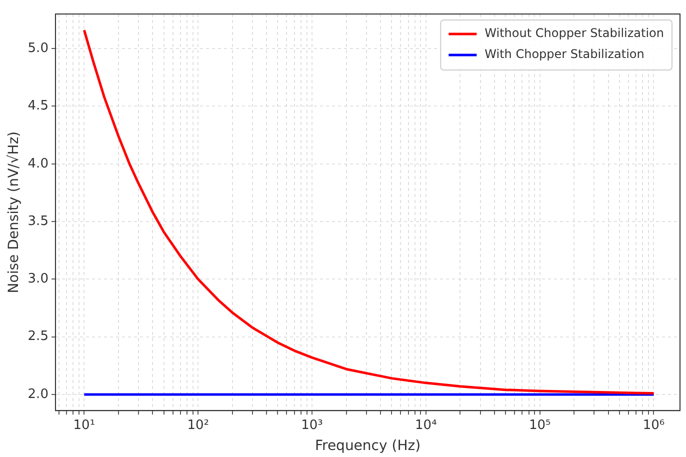 Image resolution: width=686 pixels, height=457 pixels. What do you see at coordinates (539, 425) in the screenshot?
I see `x-tick-label: 10⁵` at bounding box center [539, 425].